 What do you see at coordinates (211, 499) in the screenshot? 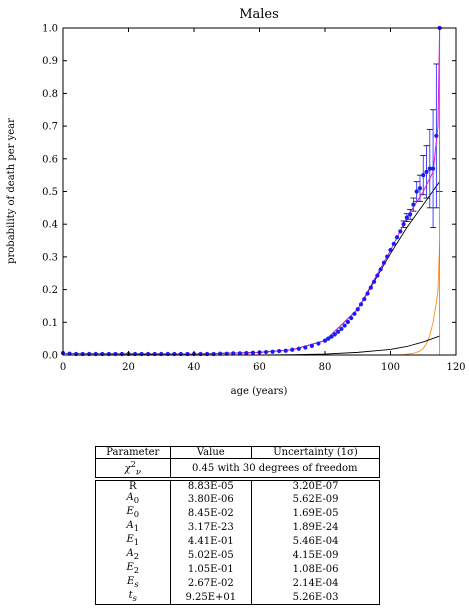
I see `param-value: 3.80E-06` at bounding box center [211, 499].